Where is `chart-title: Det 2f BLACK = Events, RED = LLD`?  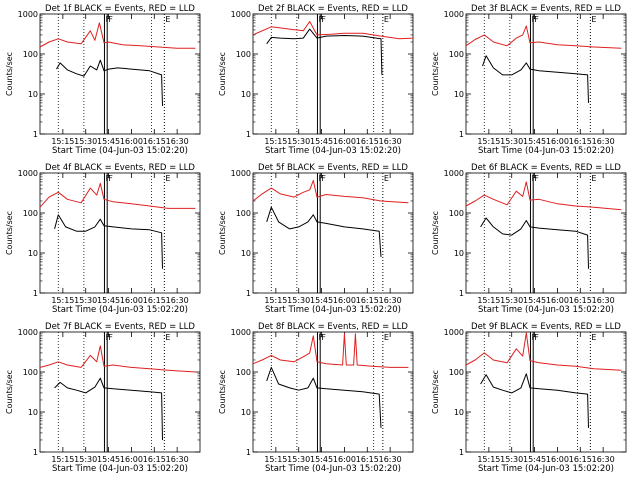
chart-title: Det 2f BLACK = Events, RED = LLD is located at coordinates (333, 9).